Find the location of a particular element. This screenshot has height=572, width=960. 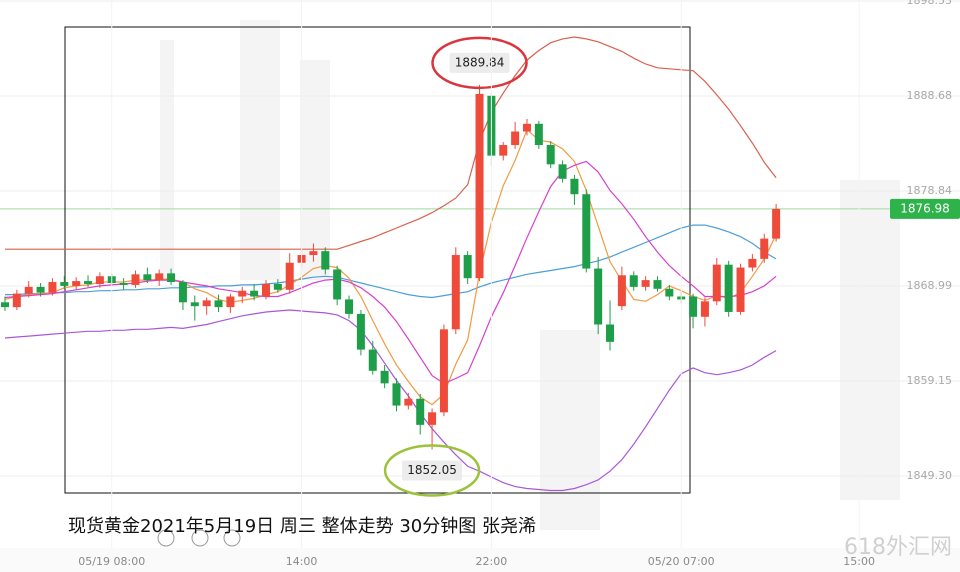

y-tick-label: 1849.30 is located at coordinates (930, 475).